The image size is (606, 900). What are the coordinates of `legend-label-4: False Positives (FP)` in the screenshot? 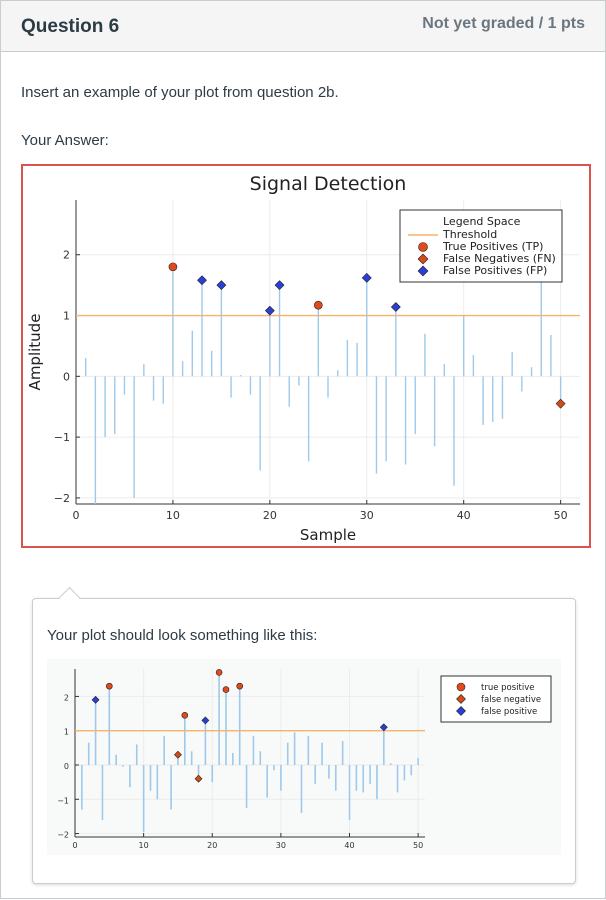 It's located at (495, 270).